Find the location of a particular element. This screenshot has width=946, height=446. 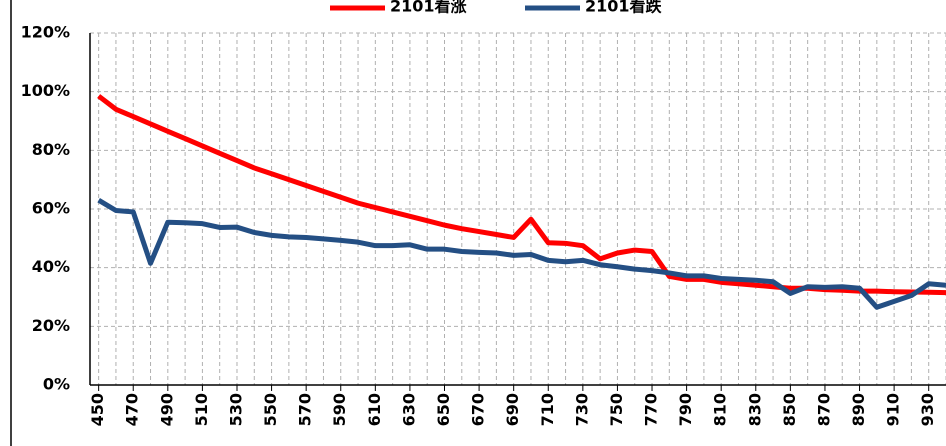

x-tick-label: 530 is located at coordinates (235, 409).